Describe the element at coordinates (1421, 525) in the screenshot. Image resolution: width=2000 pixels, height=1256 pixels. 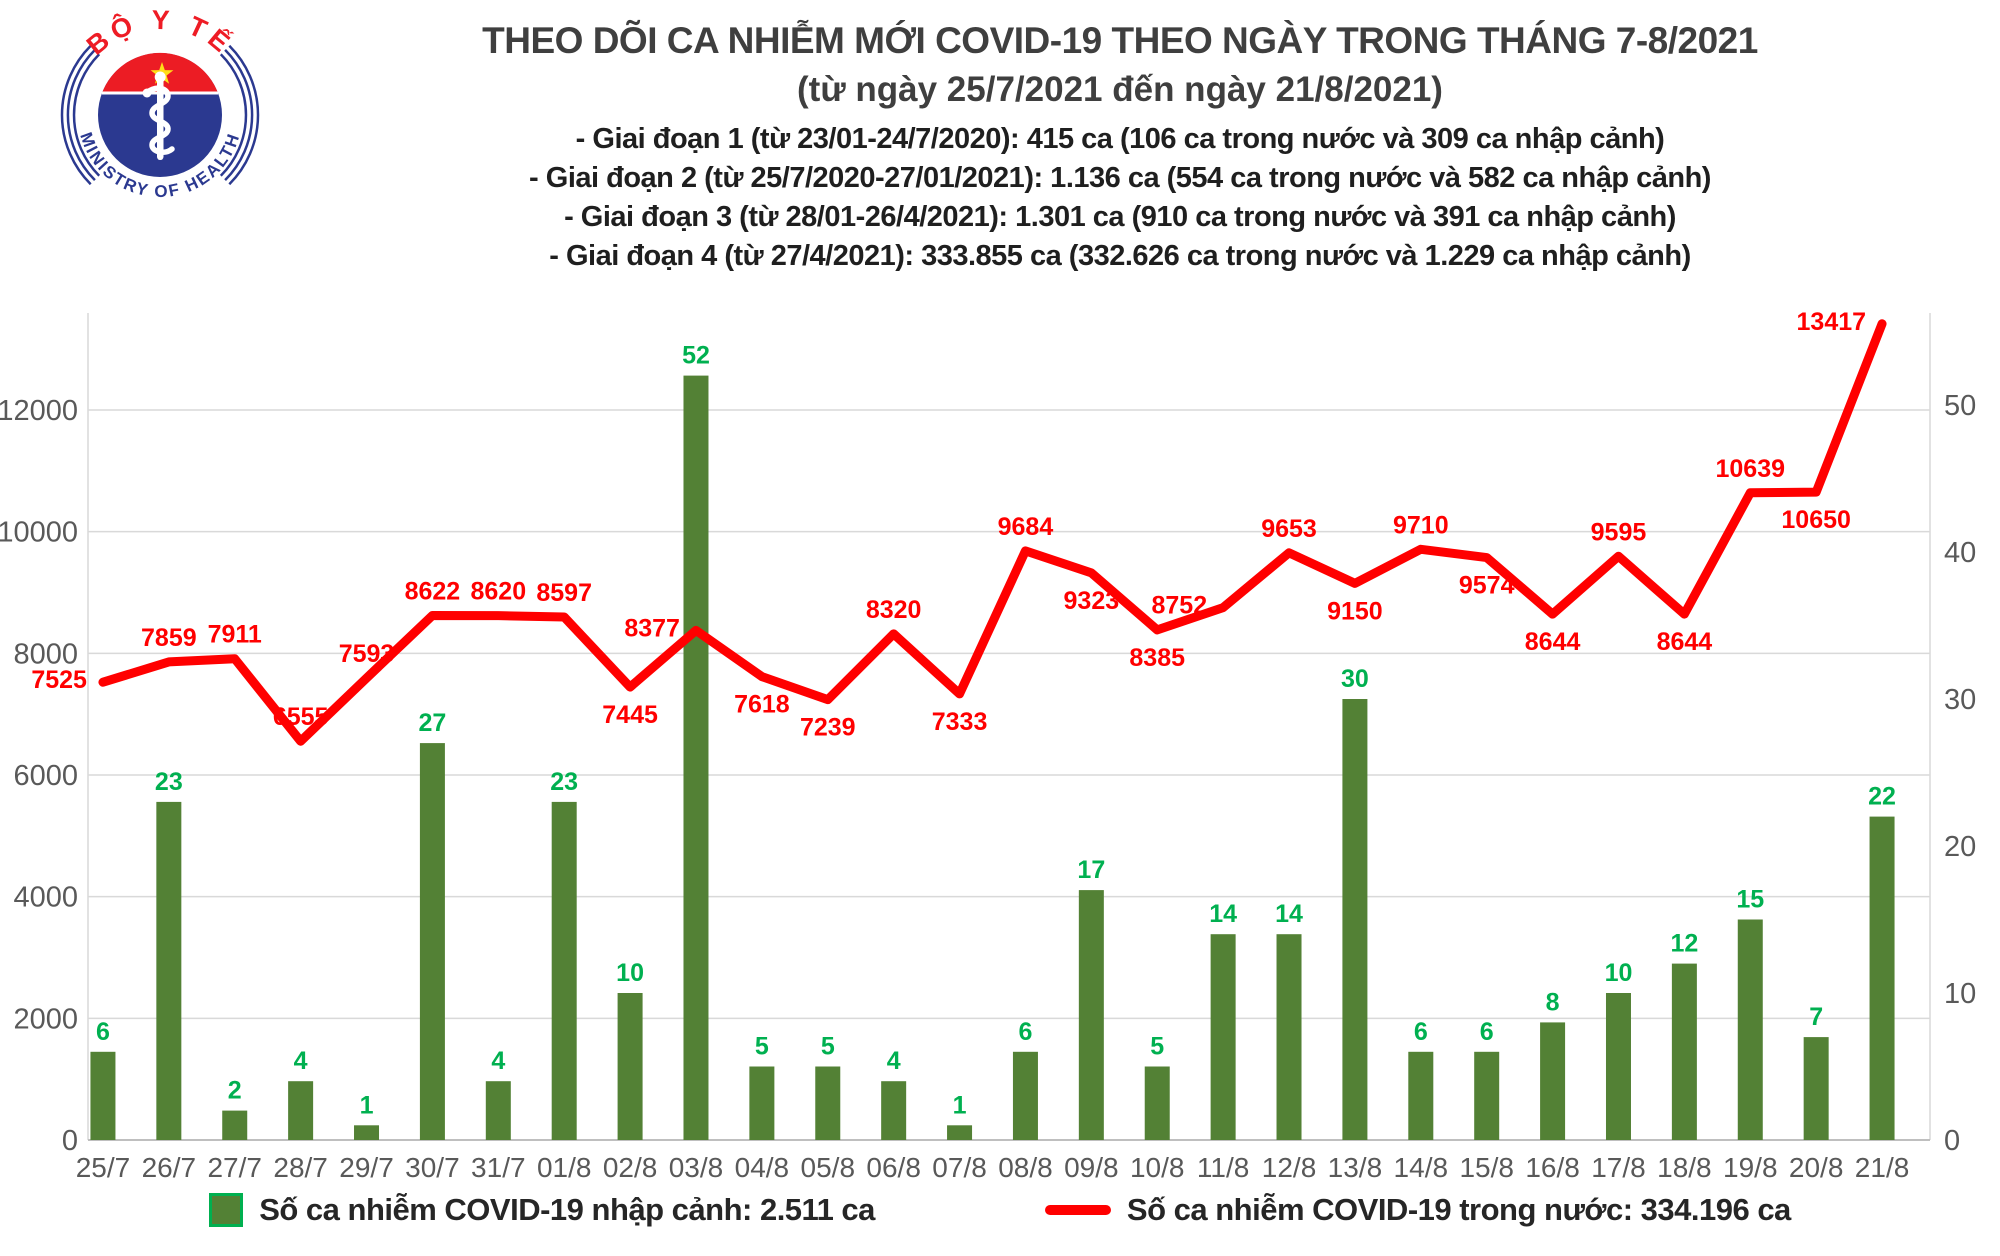
I see `domestic-cases-label: 9710` at that location.